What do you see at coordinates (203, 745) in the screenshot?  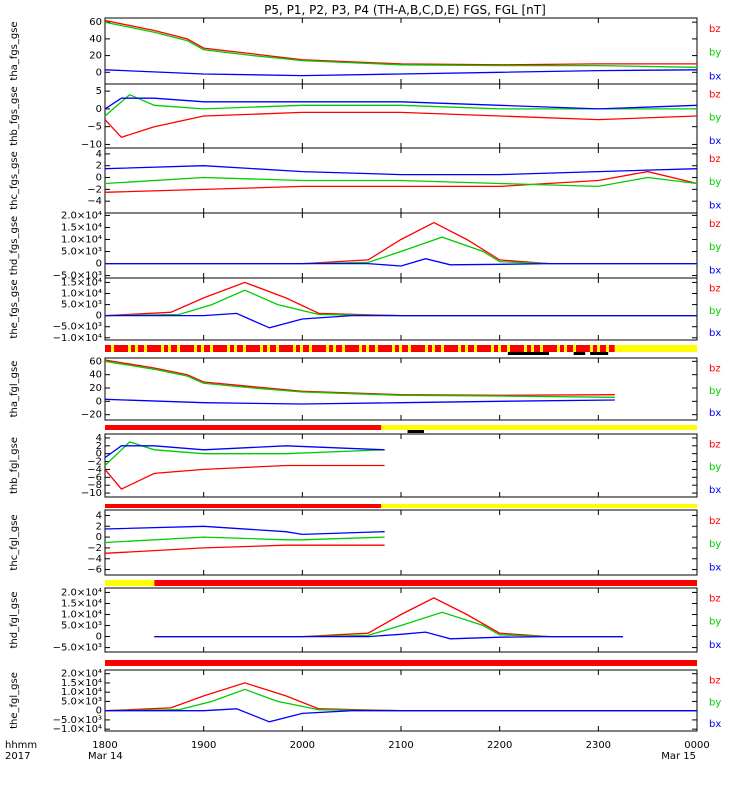 I see `x-tick-label: 1900` at bounding box center [203, 745].